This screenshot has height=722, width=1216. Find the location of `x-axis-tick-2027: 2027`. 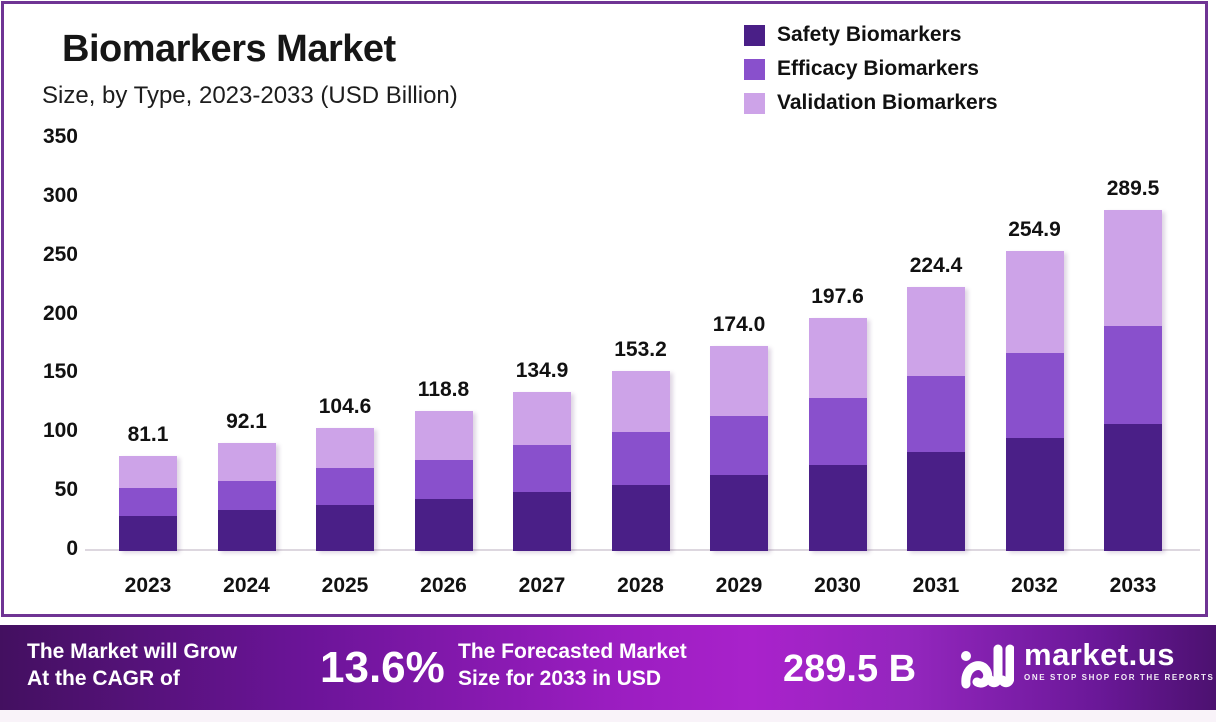

x-axis-tick-2027: 2027 is located at coordinates (542, 585).